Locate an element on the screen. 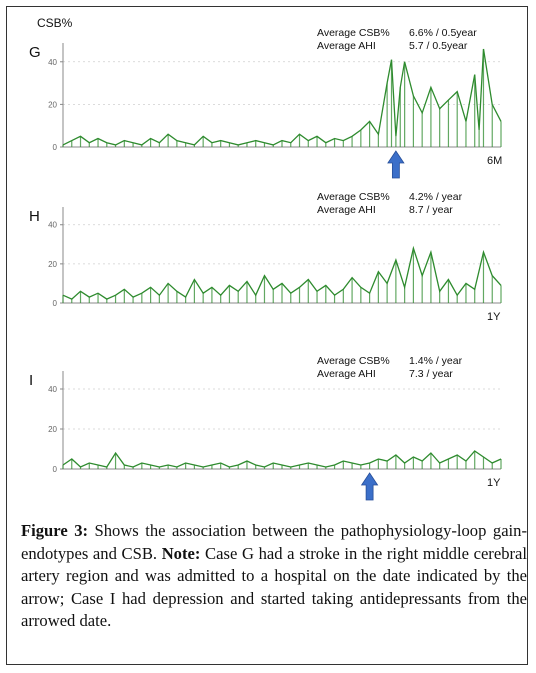 The image size is (536, 673). note-label: Note: is located at coordinates (181, 553).